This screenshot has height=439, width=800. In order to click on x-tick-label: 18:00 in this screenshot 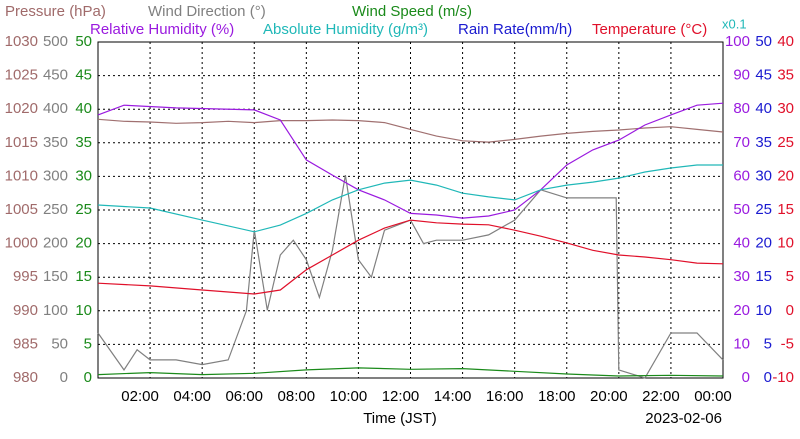, I will do `click(557, 396)`.